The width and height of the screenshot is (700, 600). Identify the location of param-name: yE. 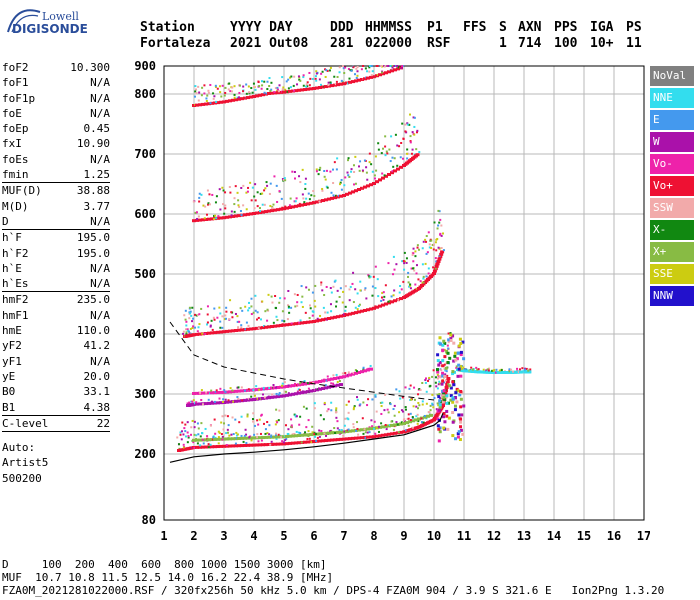
(9, 376).